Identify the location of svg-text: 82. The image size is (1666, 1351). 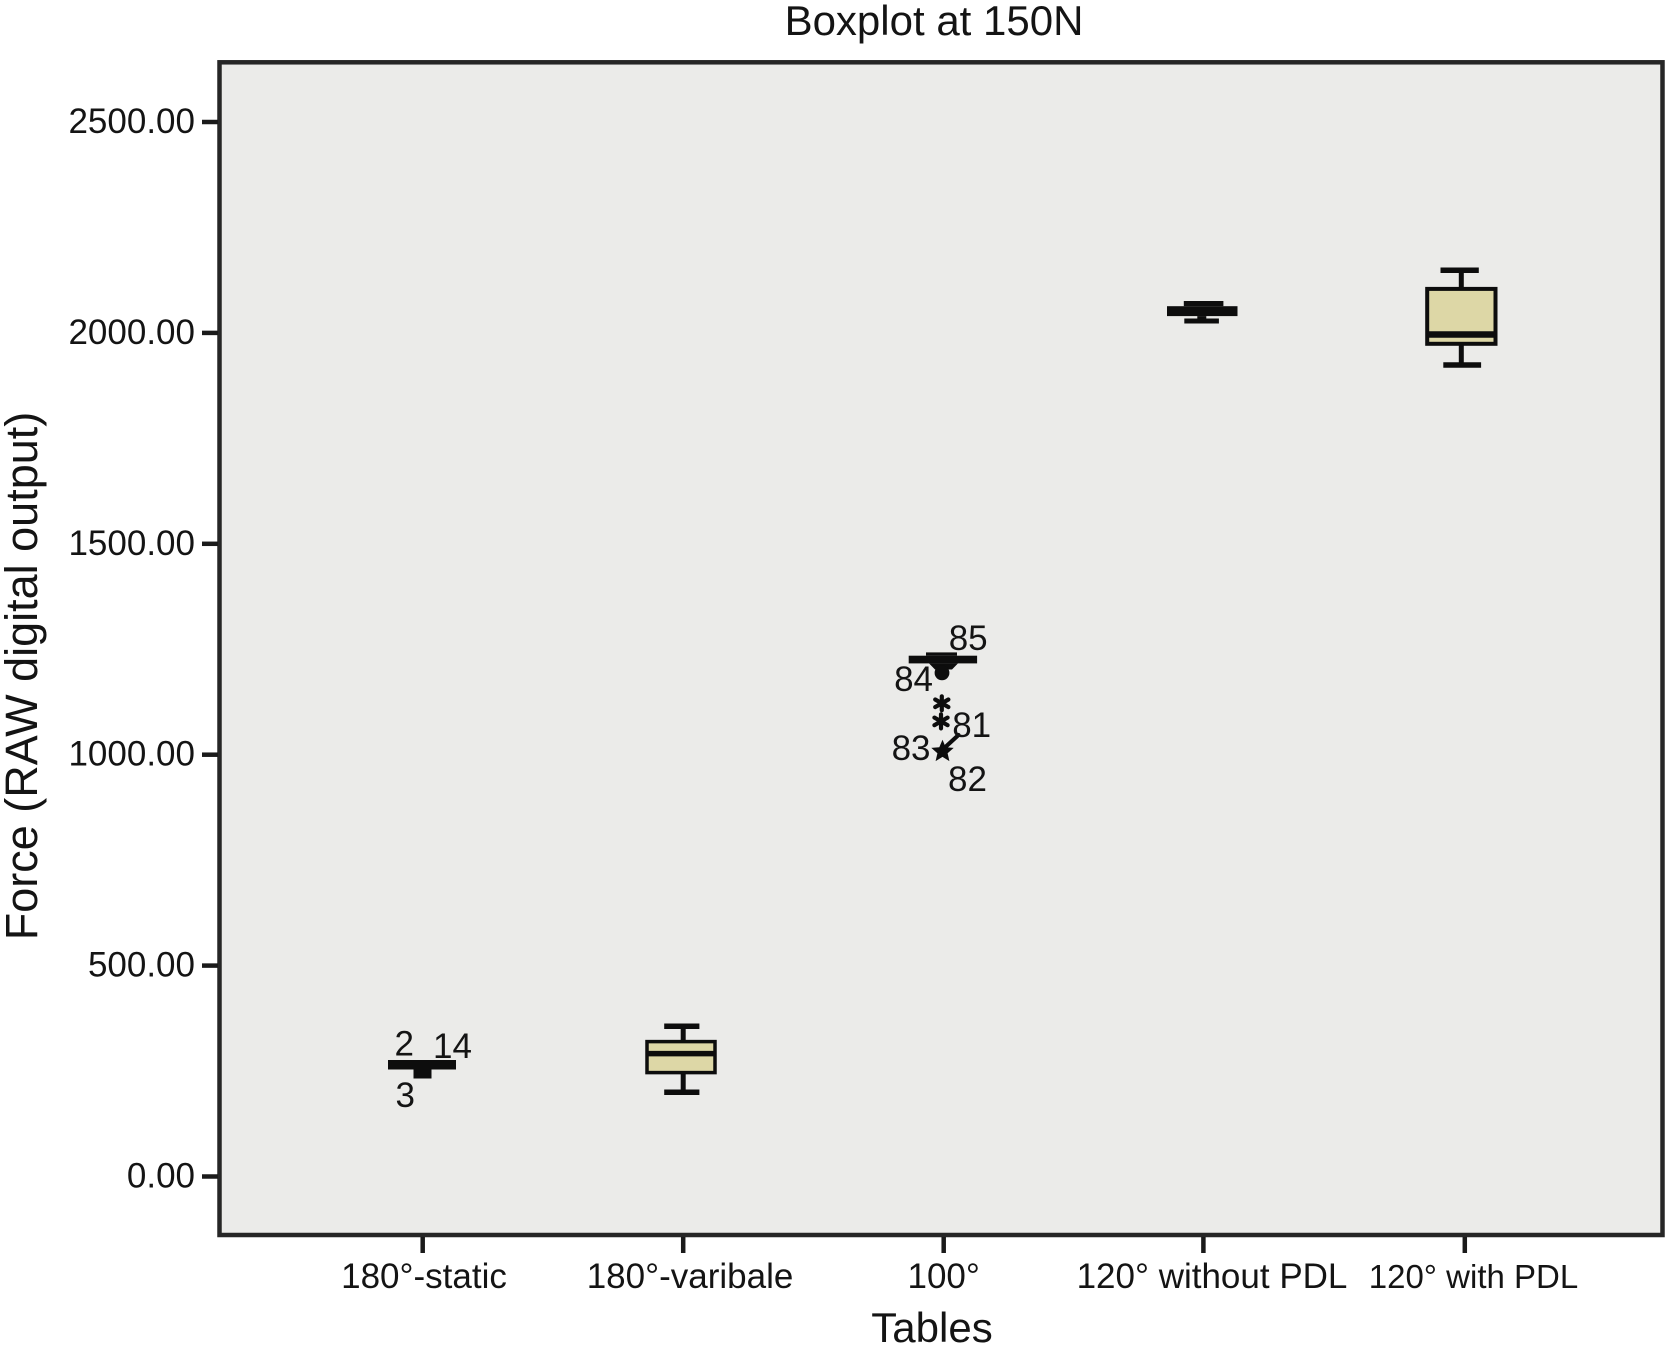
(967, 779).